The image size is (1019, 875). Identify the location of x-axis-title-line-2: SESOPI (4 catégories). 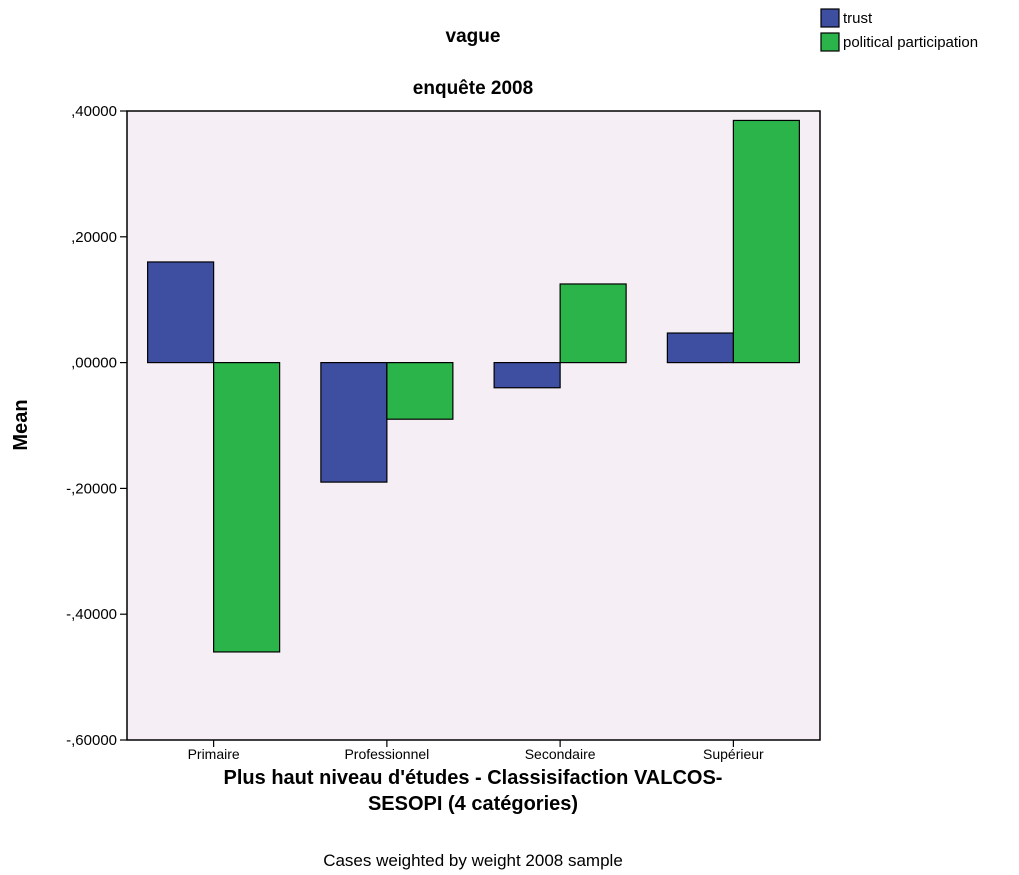
(473, 804).